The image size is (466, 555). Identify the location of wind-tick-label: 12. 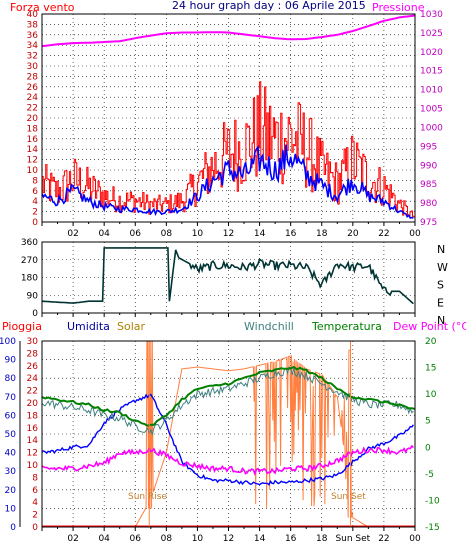
(32, 161).